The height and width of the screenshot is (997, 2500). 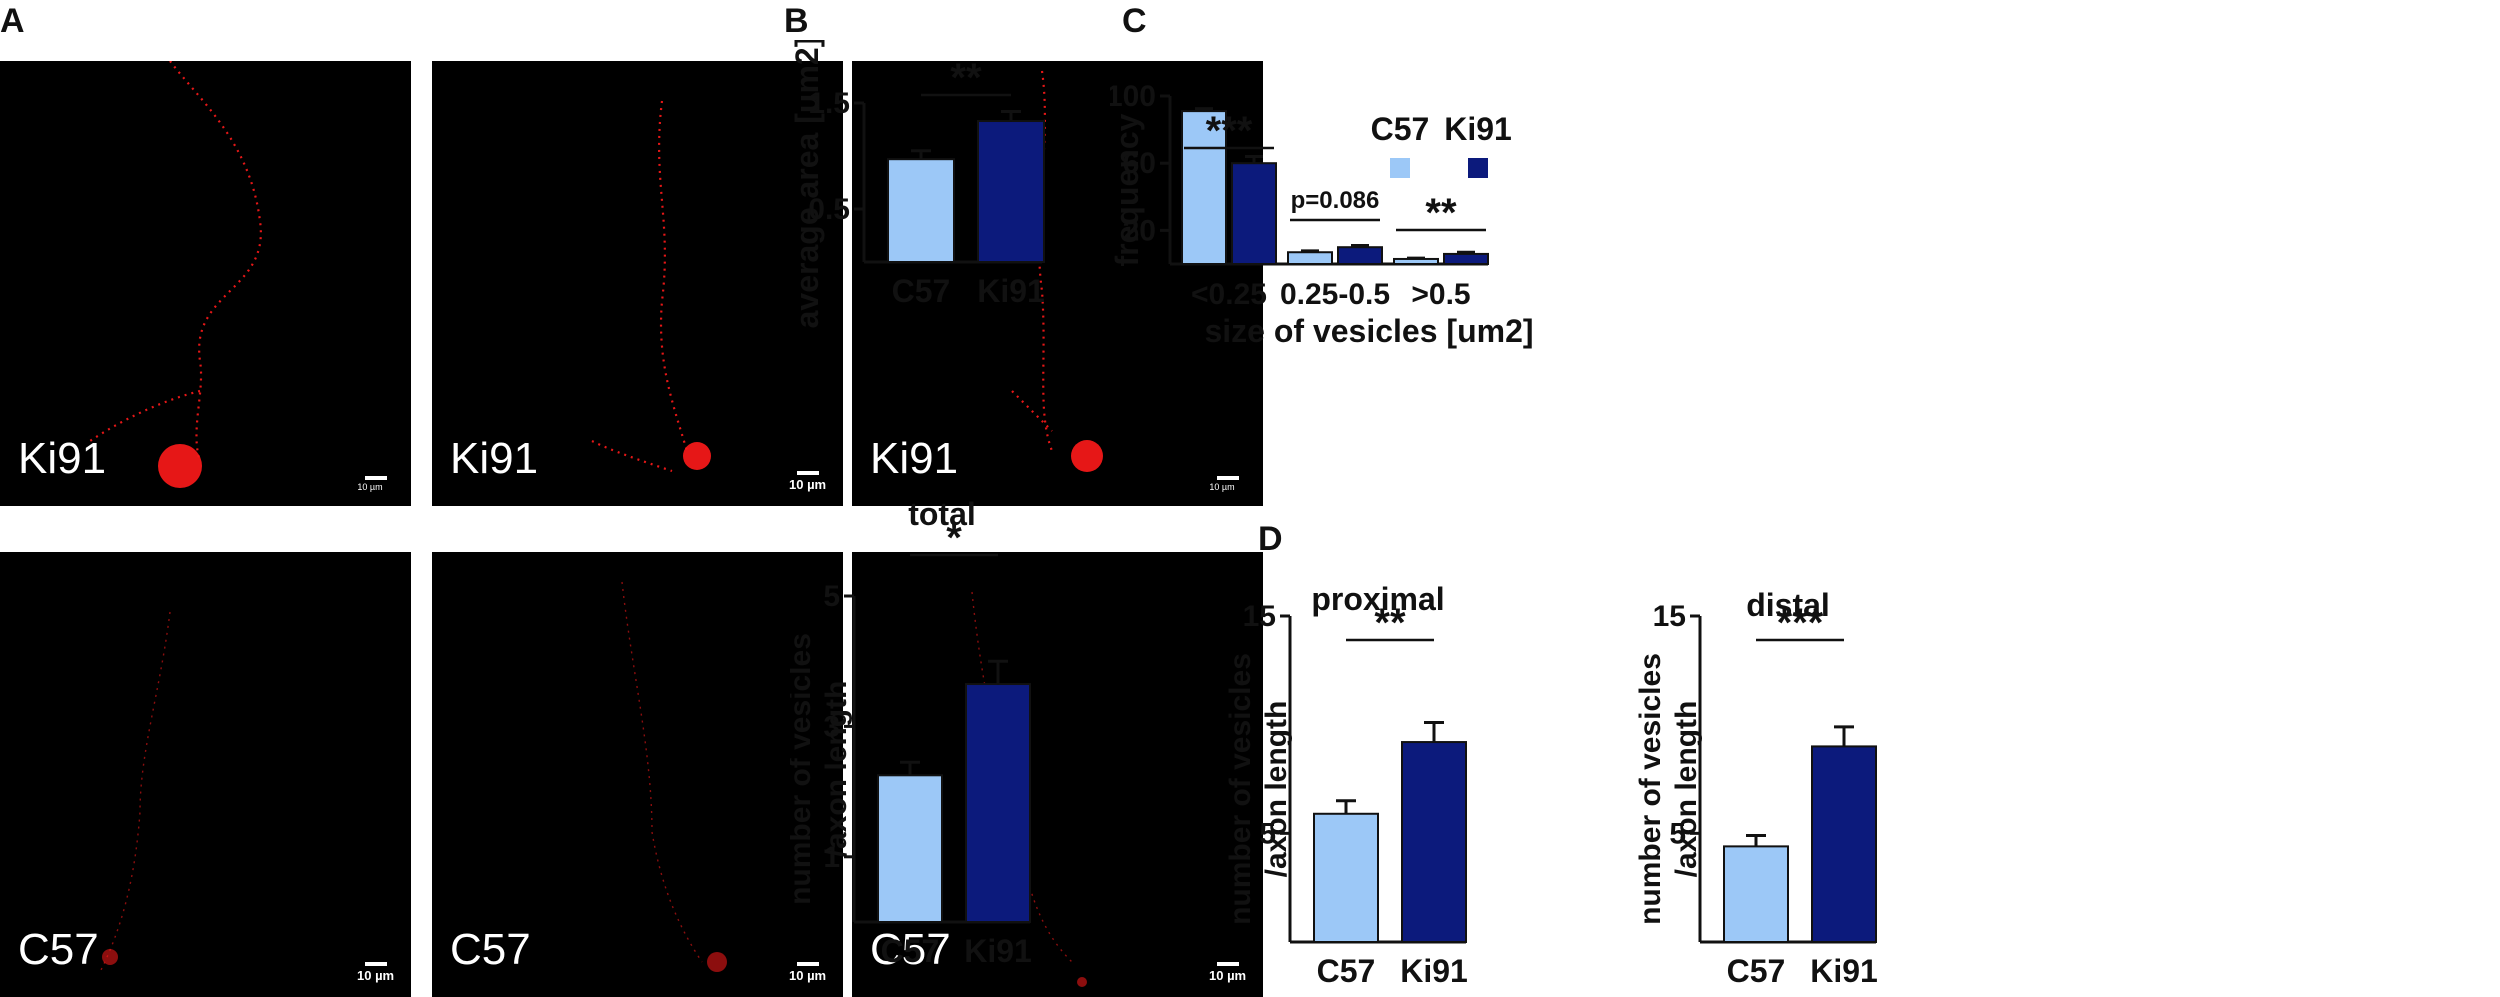 What do you see at coordinates (831, 726) in the screenshot?
I see `y-tick-label: 3` at bounding box center [831, 726].